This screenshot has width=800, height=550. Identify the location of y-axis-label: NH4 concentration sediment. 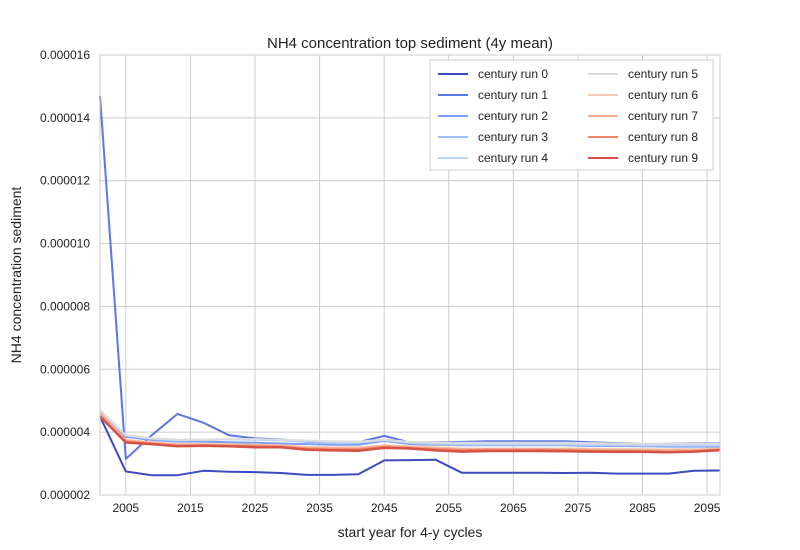
(16, 275).